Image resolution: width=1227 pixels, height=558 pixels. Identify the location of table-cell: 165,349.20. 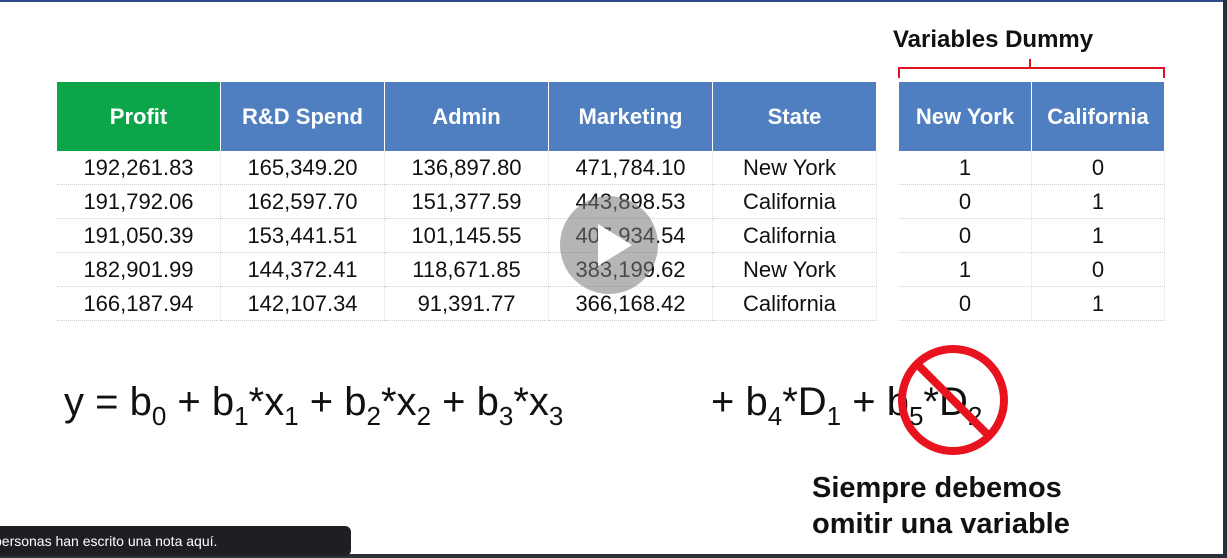
(302, 168).